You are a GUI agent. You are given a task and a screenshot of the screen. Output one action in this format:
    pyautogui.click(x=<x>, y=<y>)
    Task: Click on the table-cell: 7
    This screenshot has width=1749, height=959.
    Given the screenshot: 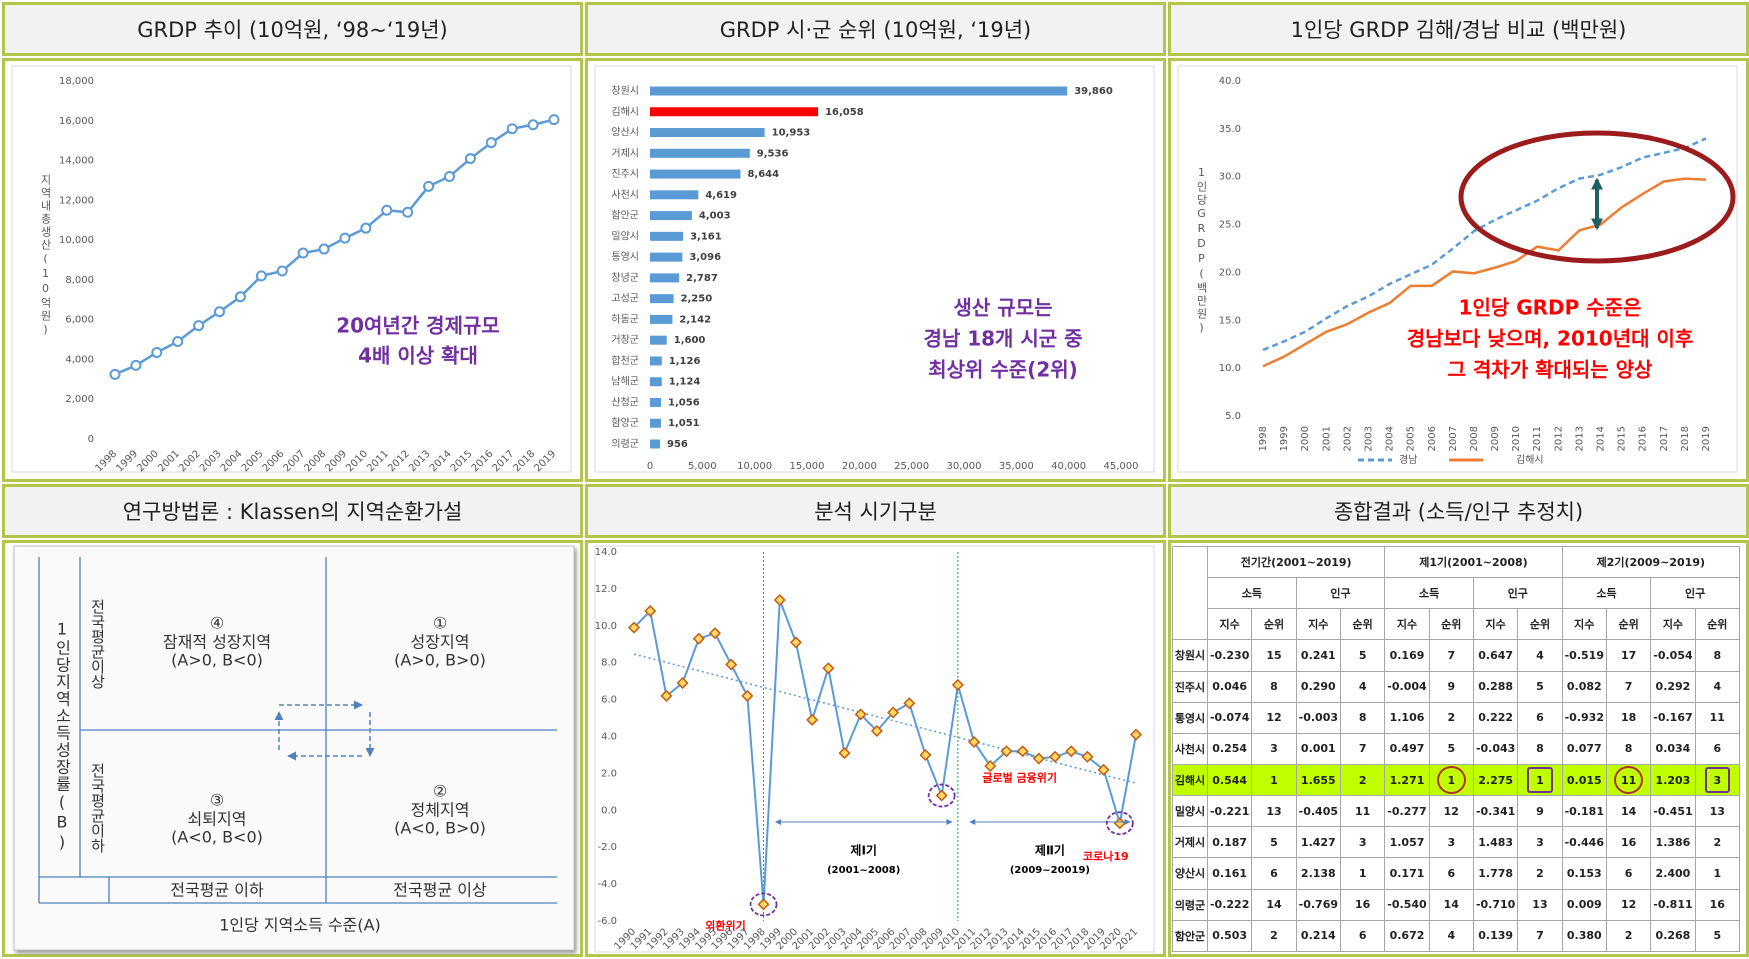 What is the action you would take?
    pyautogui.click(x=1362, y=748)
    